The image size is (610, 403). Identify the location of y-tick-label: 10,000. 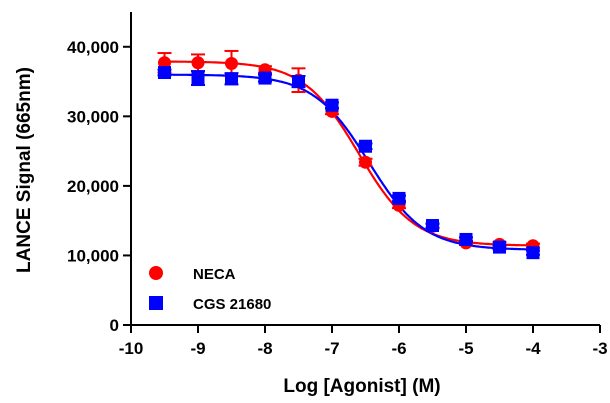
(93, 255).